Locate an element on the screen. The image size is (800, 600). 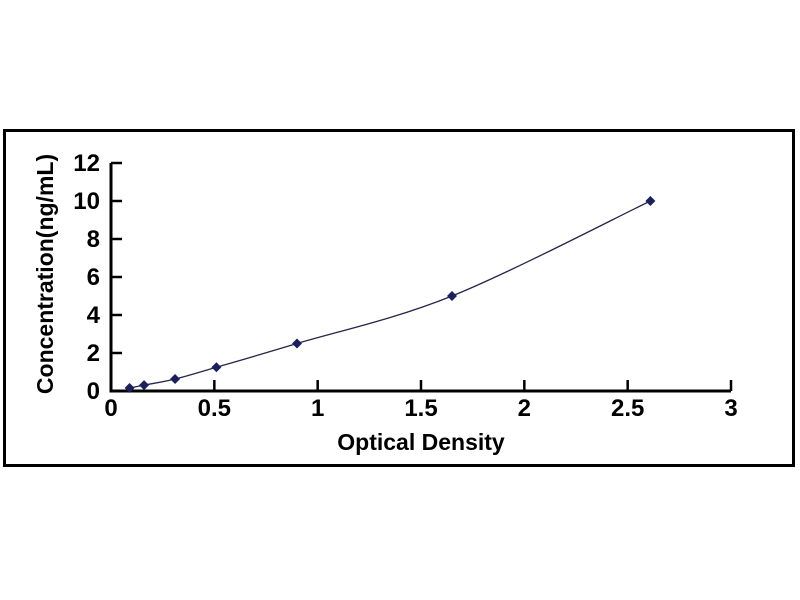
x-tick-label: 0 is located at coordinates (110, 408).